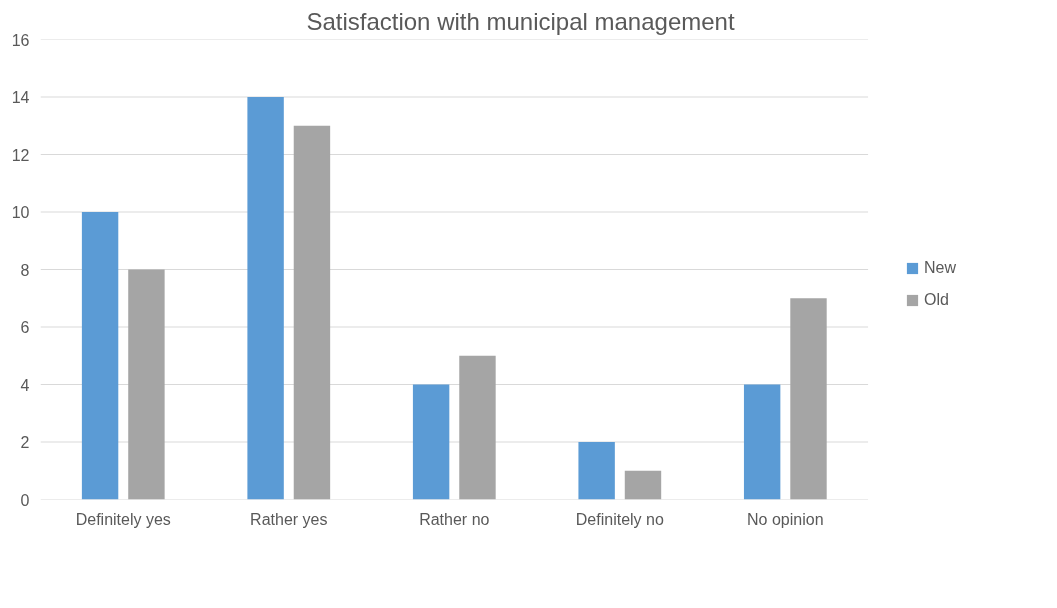  What do you see at coordinates (785, 519) in the screenshot?
I see `x-tick-label: No opinion` at bounding box center [785, 519].